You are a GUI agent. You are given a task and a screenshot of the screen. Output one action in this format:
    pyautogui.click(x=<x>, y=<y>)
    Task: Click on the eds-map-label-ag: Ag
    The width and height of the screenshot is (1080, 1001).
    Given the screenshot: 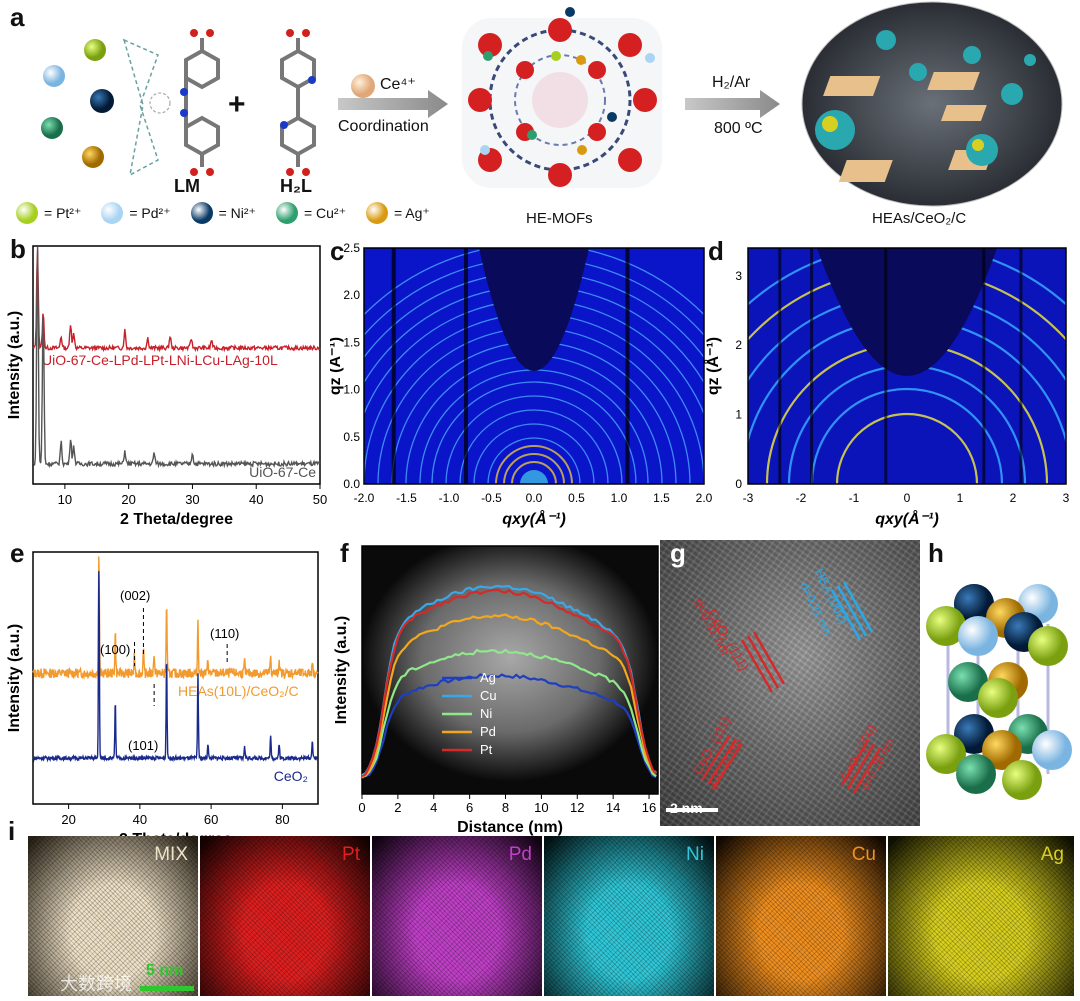 What is the action you would take?
    pyautogui.click(x=1052, y=854)
    